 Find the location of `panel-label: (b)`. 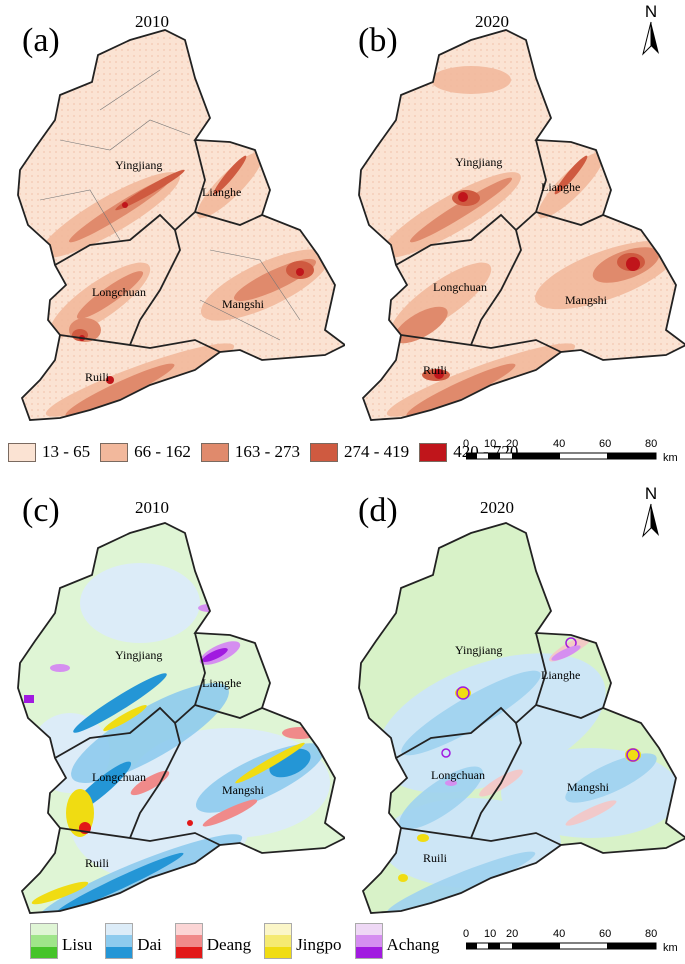

panel-label: (b) is located at coordinates (378, 40).